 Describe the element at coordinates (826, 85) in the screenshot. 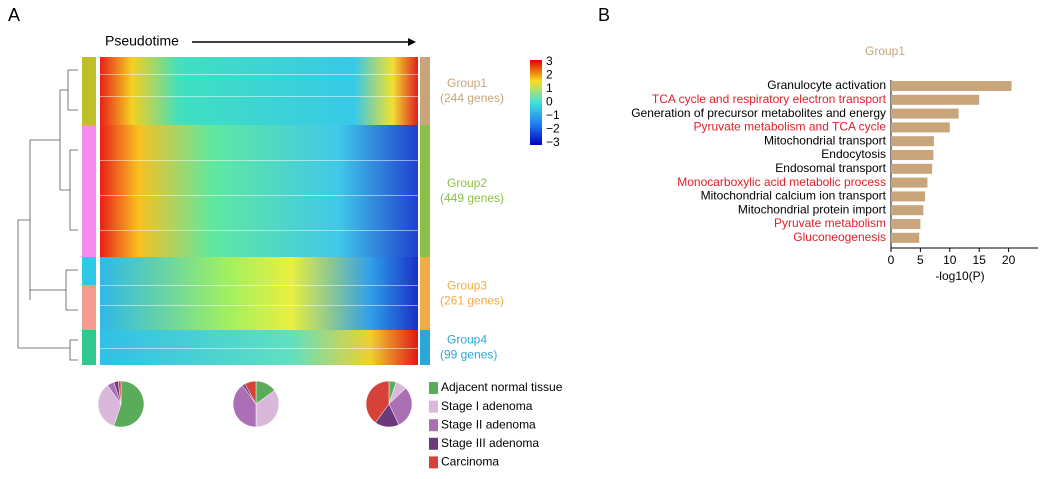

I see `category-label: Granulocyte activation` at that location.